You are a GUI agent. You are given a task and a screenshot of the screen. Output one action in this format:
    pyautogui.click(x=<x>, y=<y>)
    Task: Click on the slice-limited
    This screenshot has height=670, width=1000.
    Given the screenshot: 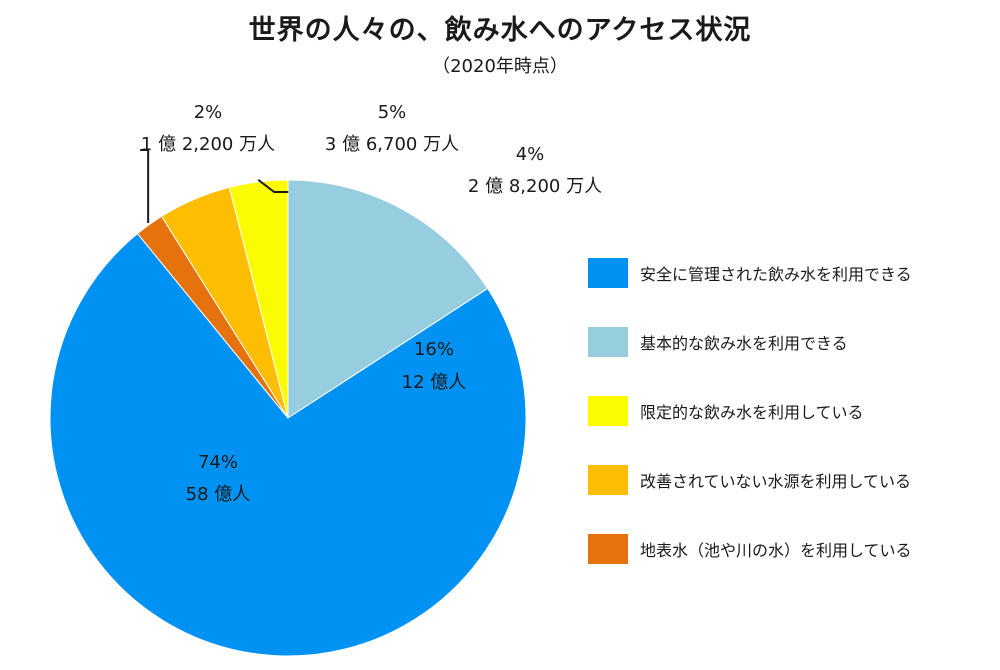 What is the action you would take?
    pyautogui.click(x=258, y=299)
    